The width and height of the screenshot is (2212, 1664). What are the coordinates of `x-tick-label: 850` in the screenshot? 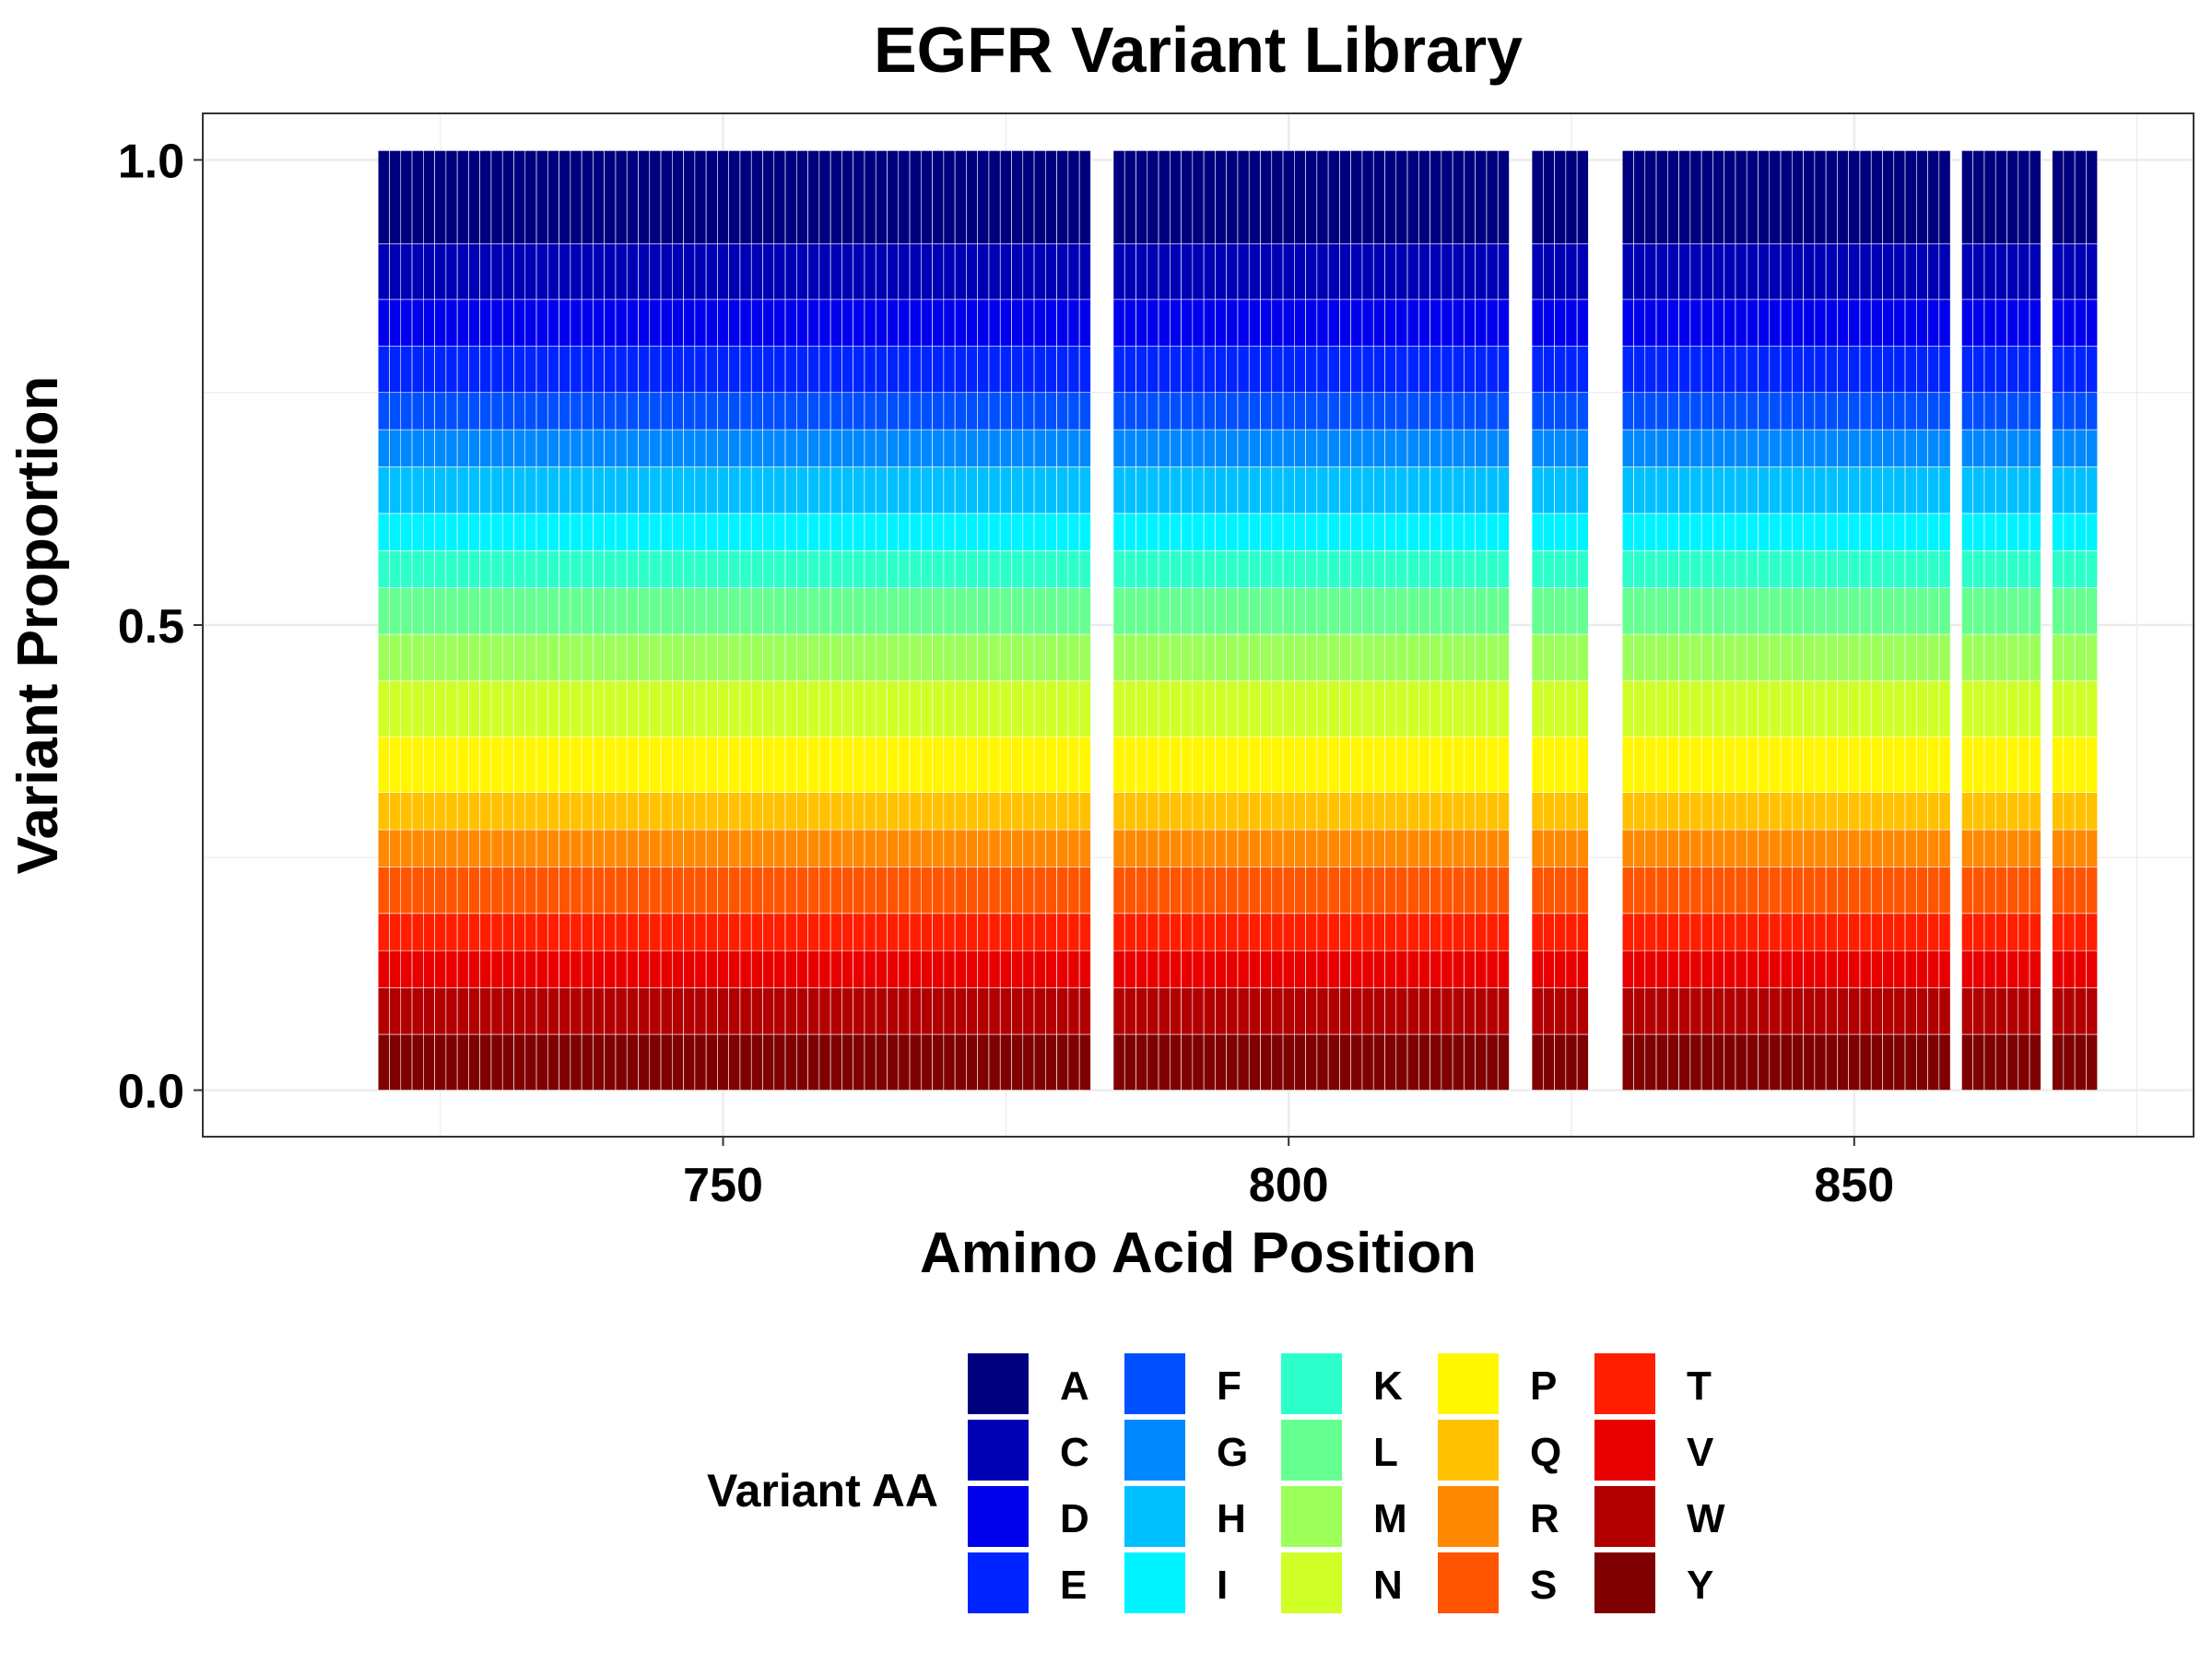 It's located at (1854, 1185).